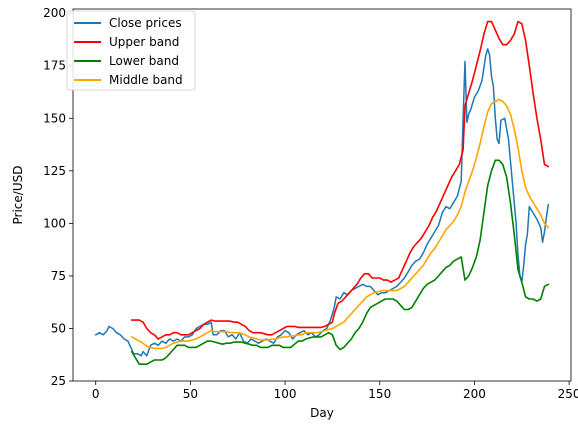 This screenshot has height=424, width=578. What do you see at coordinates (54, 223) in the screenshot?
I see `y-tick-label: 100` at bounding box center [54, 223].